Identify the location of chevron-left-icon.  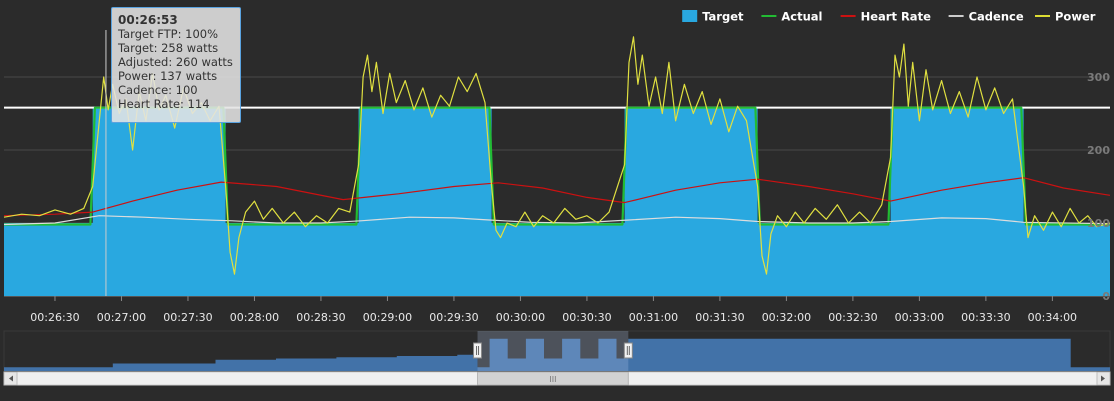
(11, 378).